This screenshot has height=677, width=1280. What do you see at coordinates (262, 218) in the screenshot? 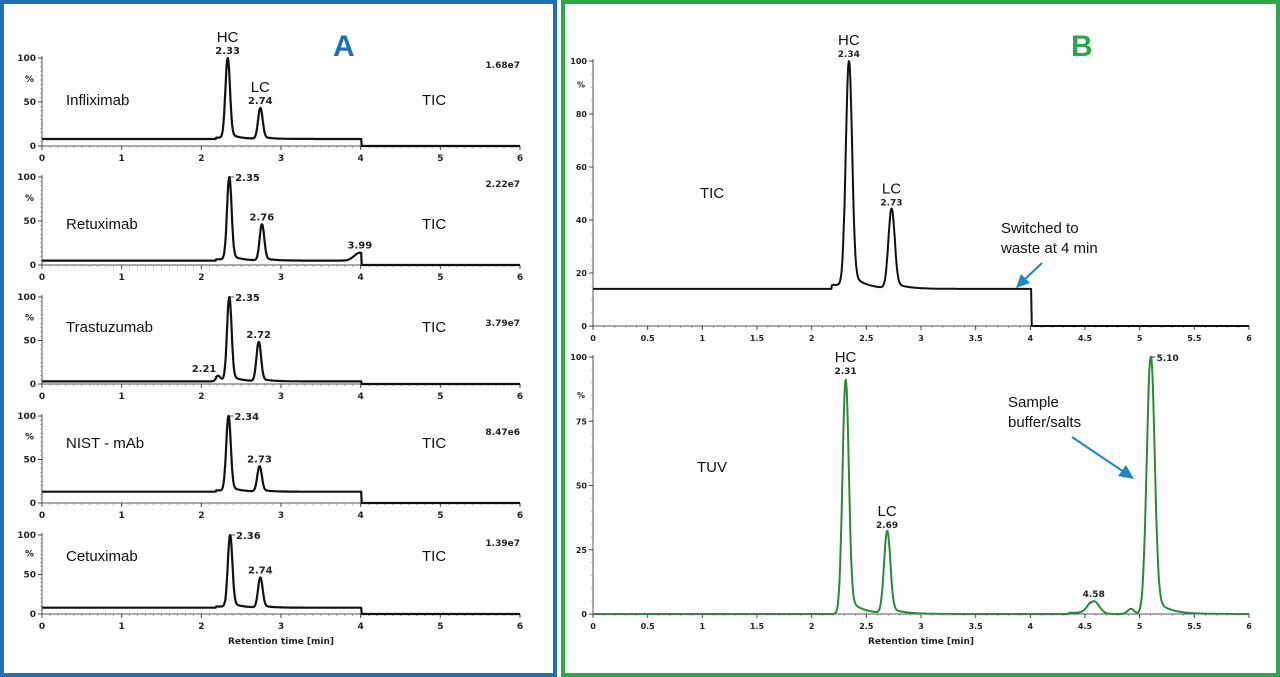
I see `peak-label: 2.76` at bounding box center [262, 218].